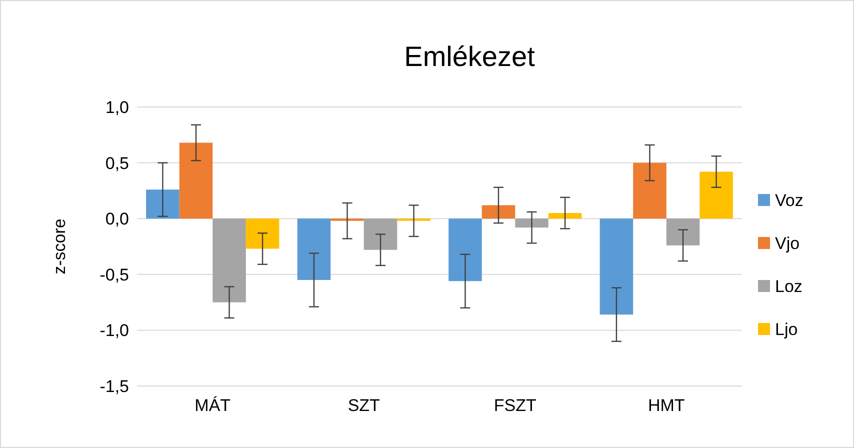 The height and width of the screenshot is (448, 854). Describe the element at coordinates (470, 56) in the screenshot. I see `chart-title: Emlékezet` at that location.